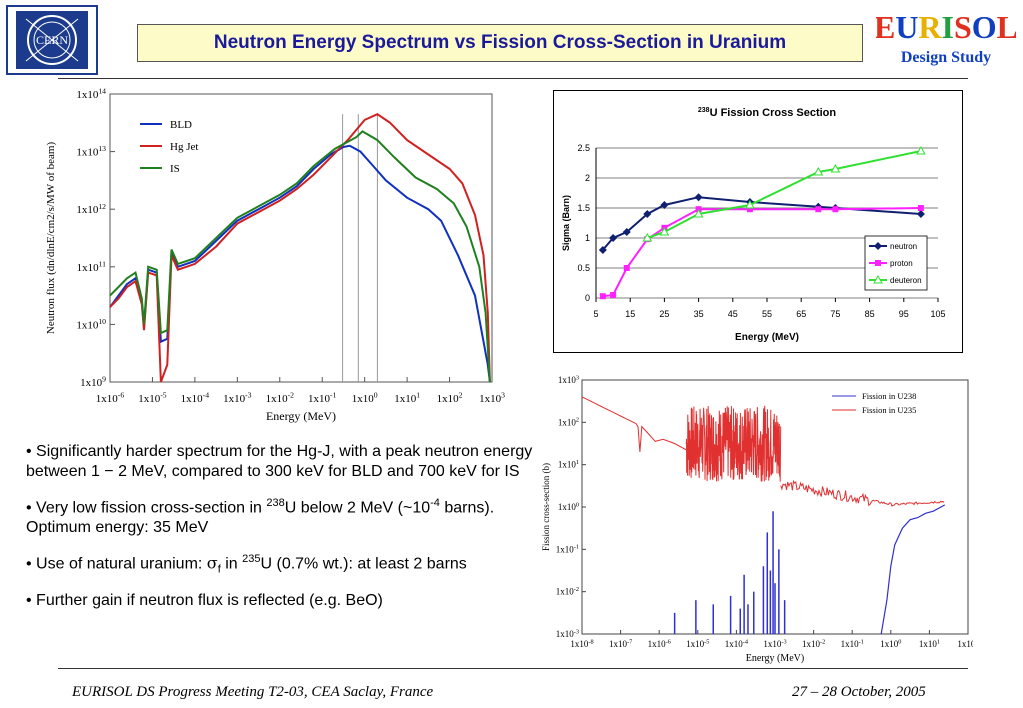 This screenshot has height=708, width=1023. What do you see at coordinates (630, 314) in the screenshot?
I see `x-tick-label: 15` at bounding box center [630, 314].